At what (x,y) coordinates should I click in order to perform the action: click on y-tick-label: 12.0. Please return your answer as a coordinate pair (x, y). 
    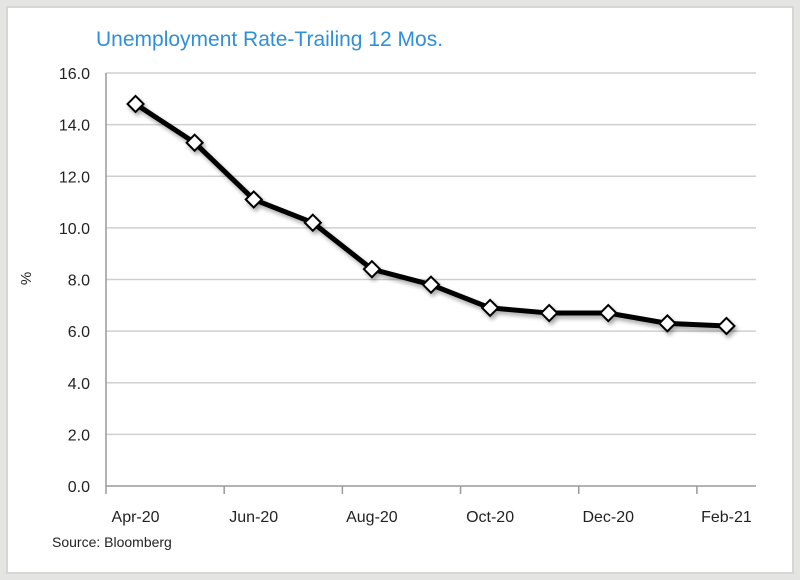
    Looking at the image, I should click on (74, 177).